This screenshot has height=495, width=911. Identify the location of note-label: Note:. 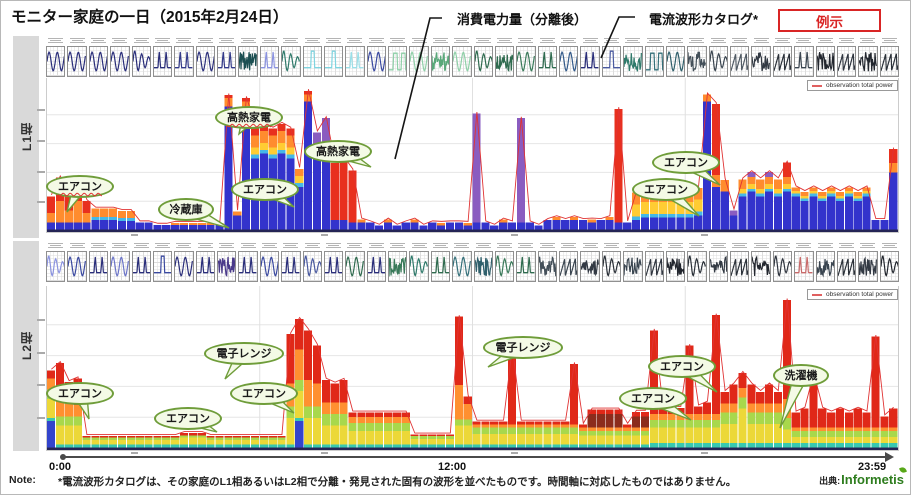
(22, 480).